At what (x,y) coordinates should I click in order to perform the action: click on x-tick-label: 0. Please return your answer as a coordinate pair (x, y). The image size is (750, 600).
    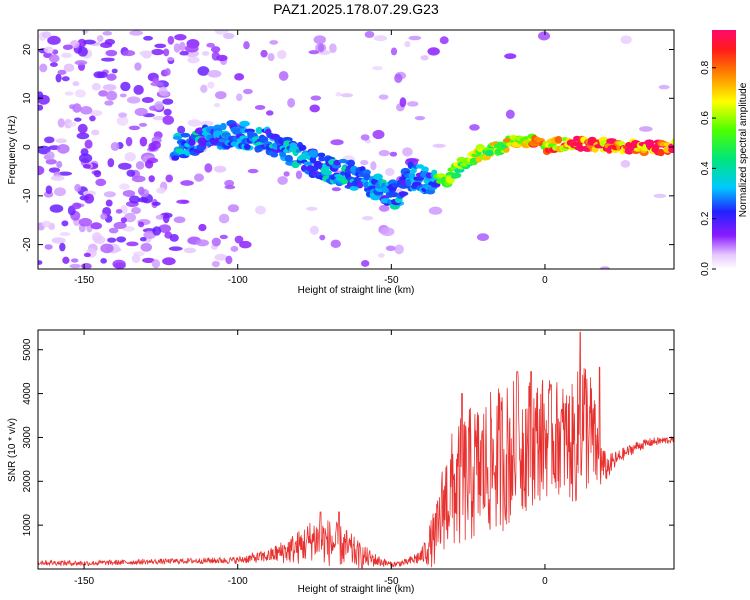
    Looking at the image, I should click on (545, 280).